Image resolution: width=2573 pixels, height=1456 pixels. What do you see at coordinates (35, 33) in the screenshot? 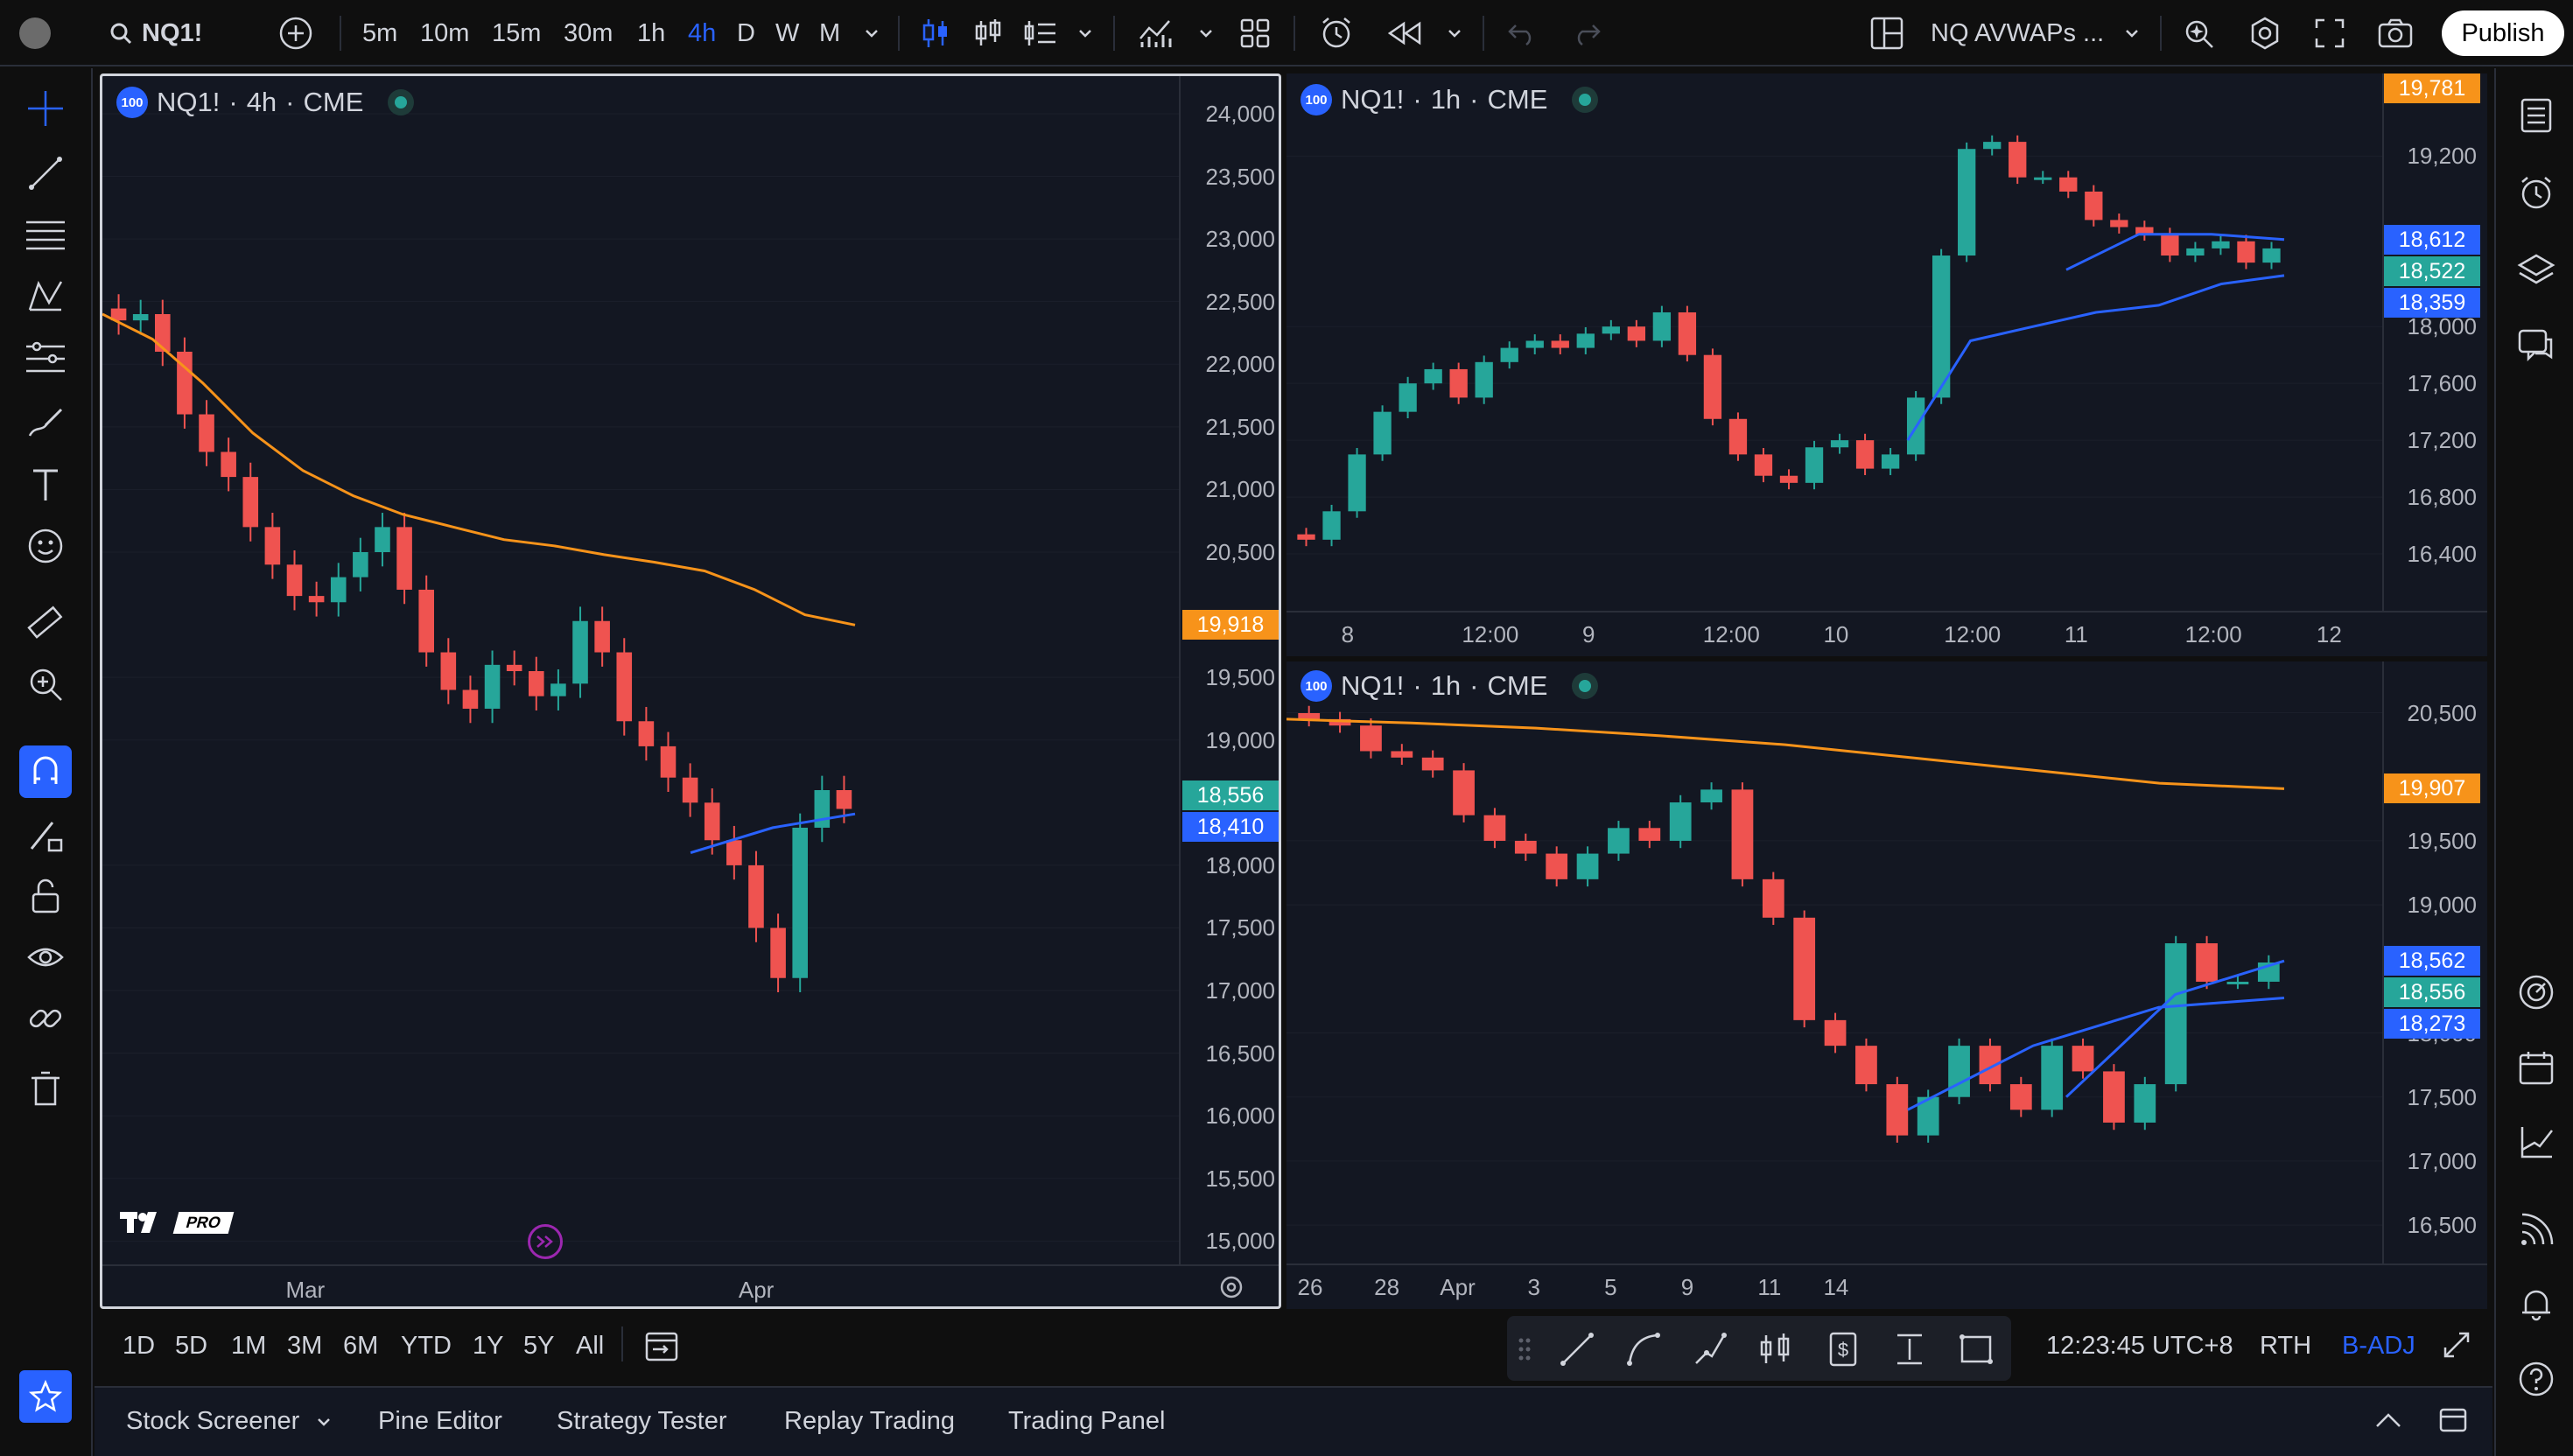
I see `user-avatar` at bounding box center [35, 33].